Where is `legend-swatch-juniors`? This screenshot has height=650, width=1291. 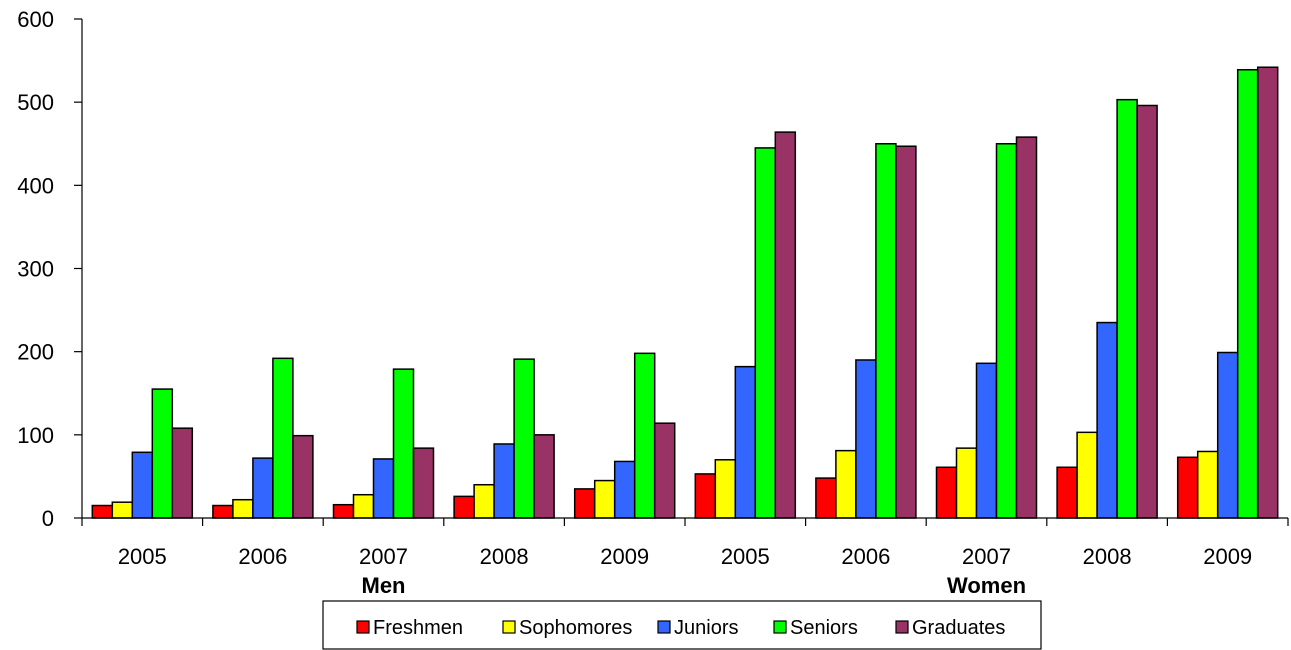 legend-swatch-juniors is located at coordinates (664, 627).